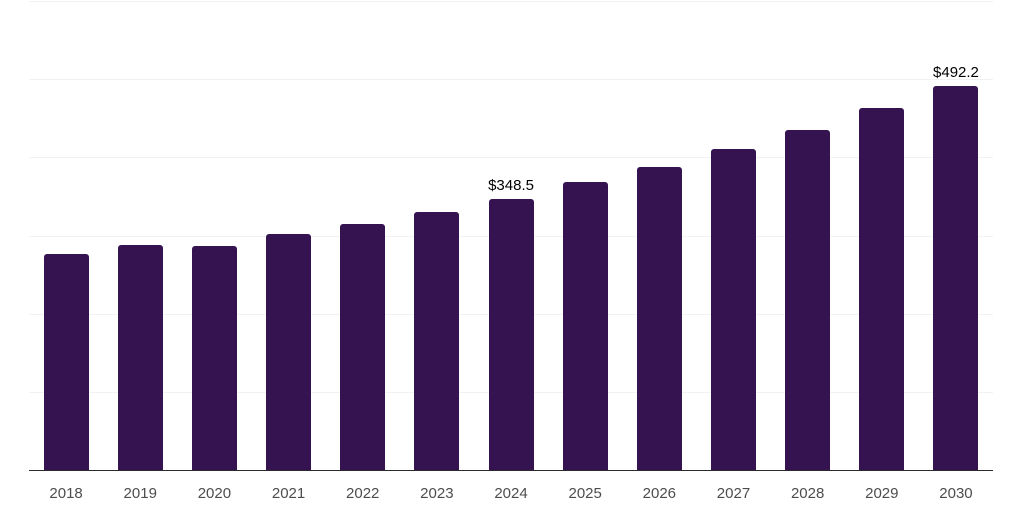  I want to click on bar-2020, so click(214, 358).